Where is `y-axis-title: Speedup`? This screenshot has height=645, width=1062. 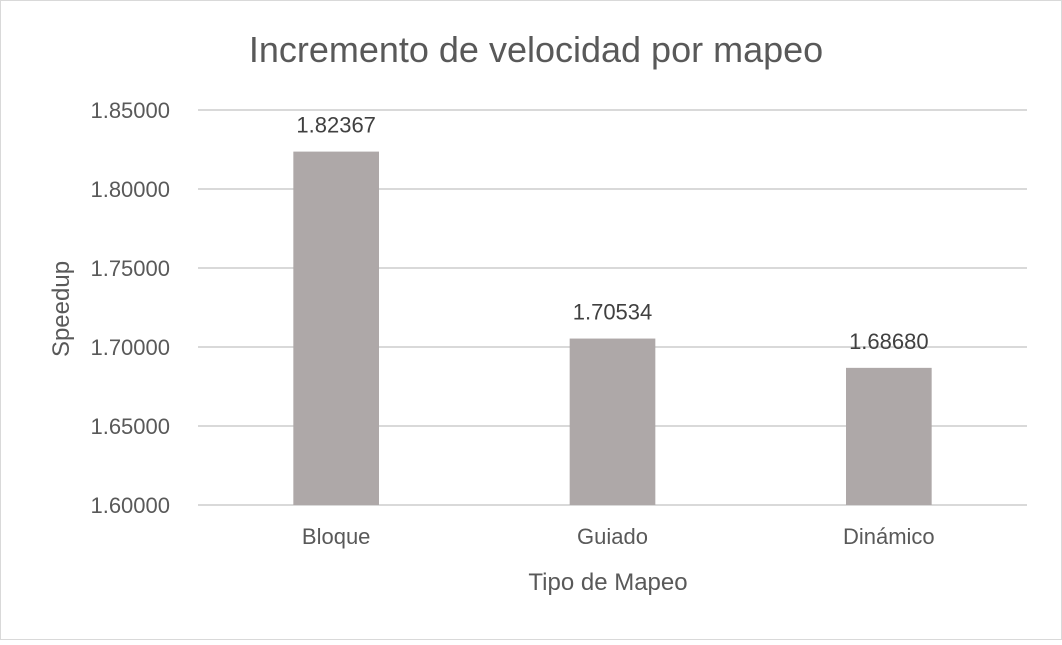 y-axis-title: Speedup is located at coordinates (61, 309).